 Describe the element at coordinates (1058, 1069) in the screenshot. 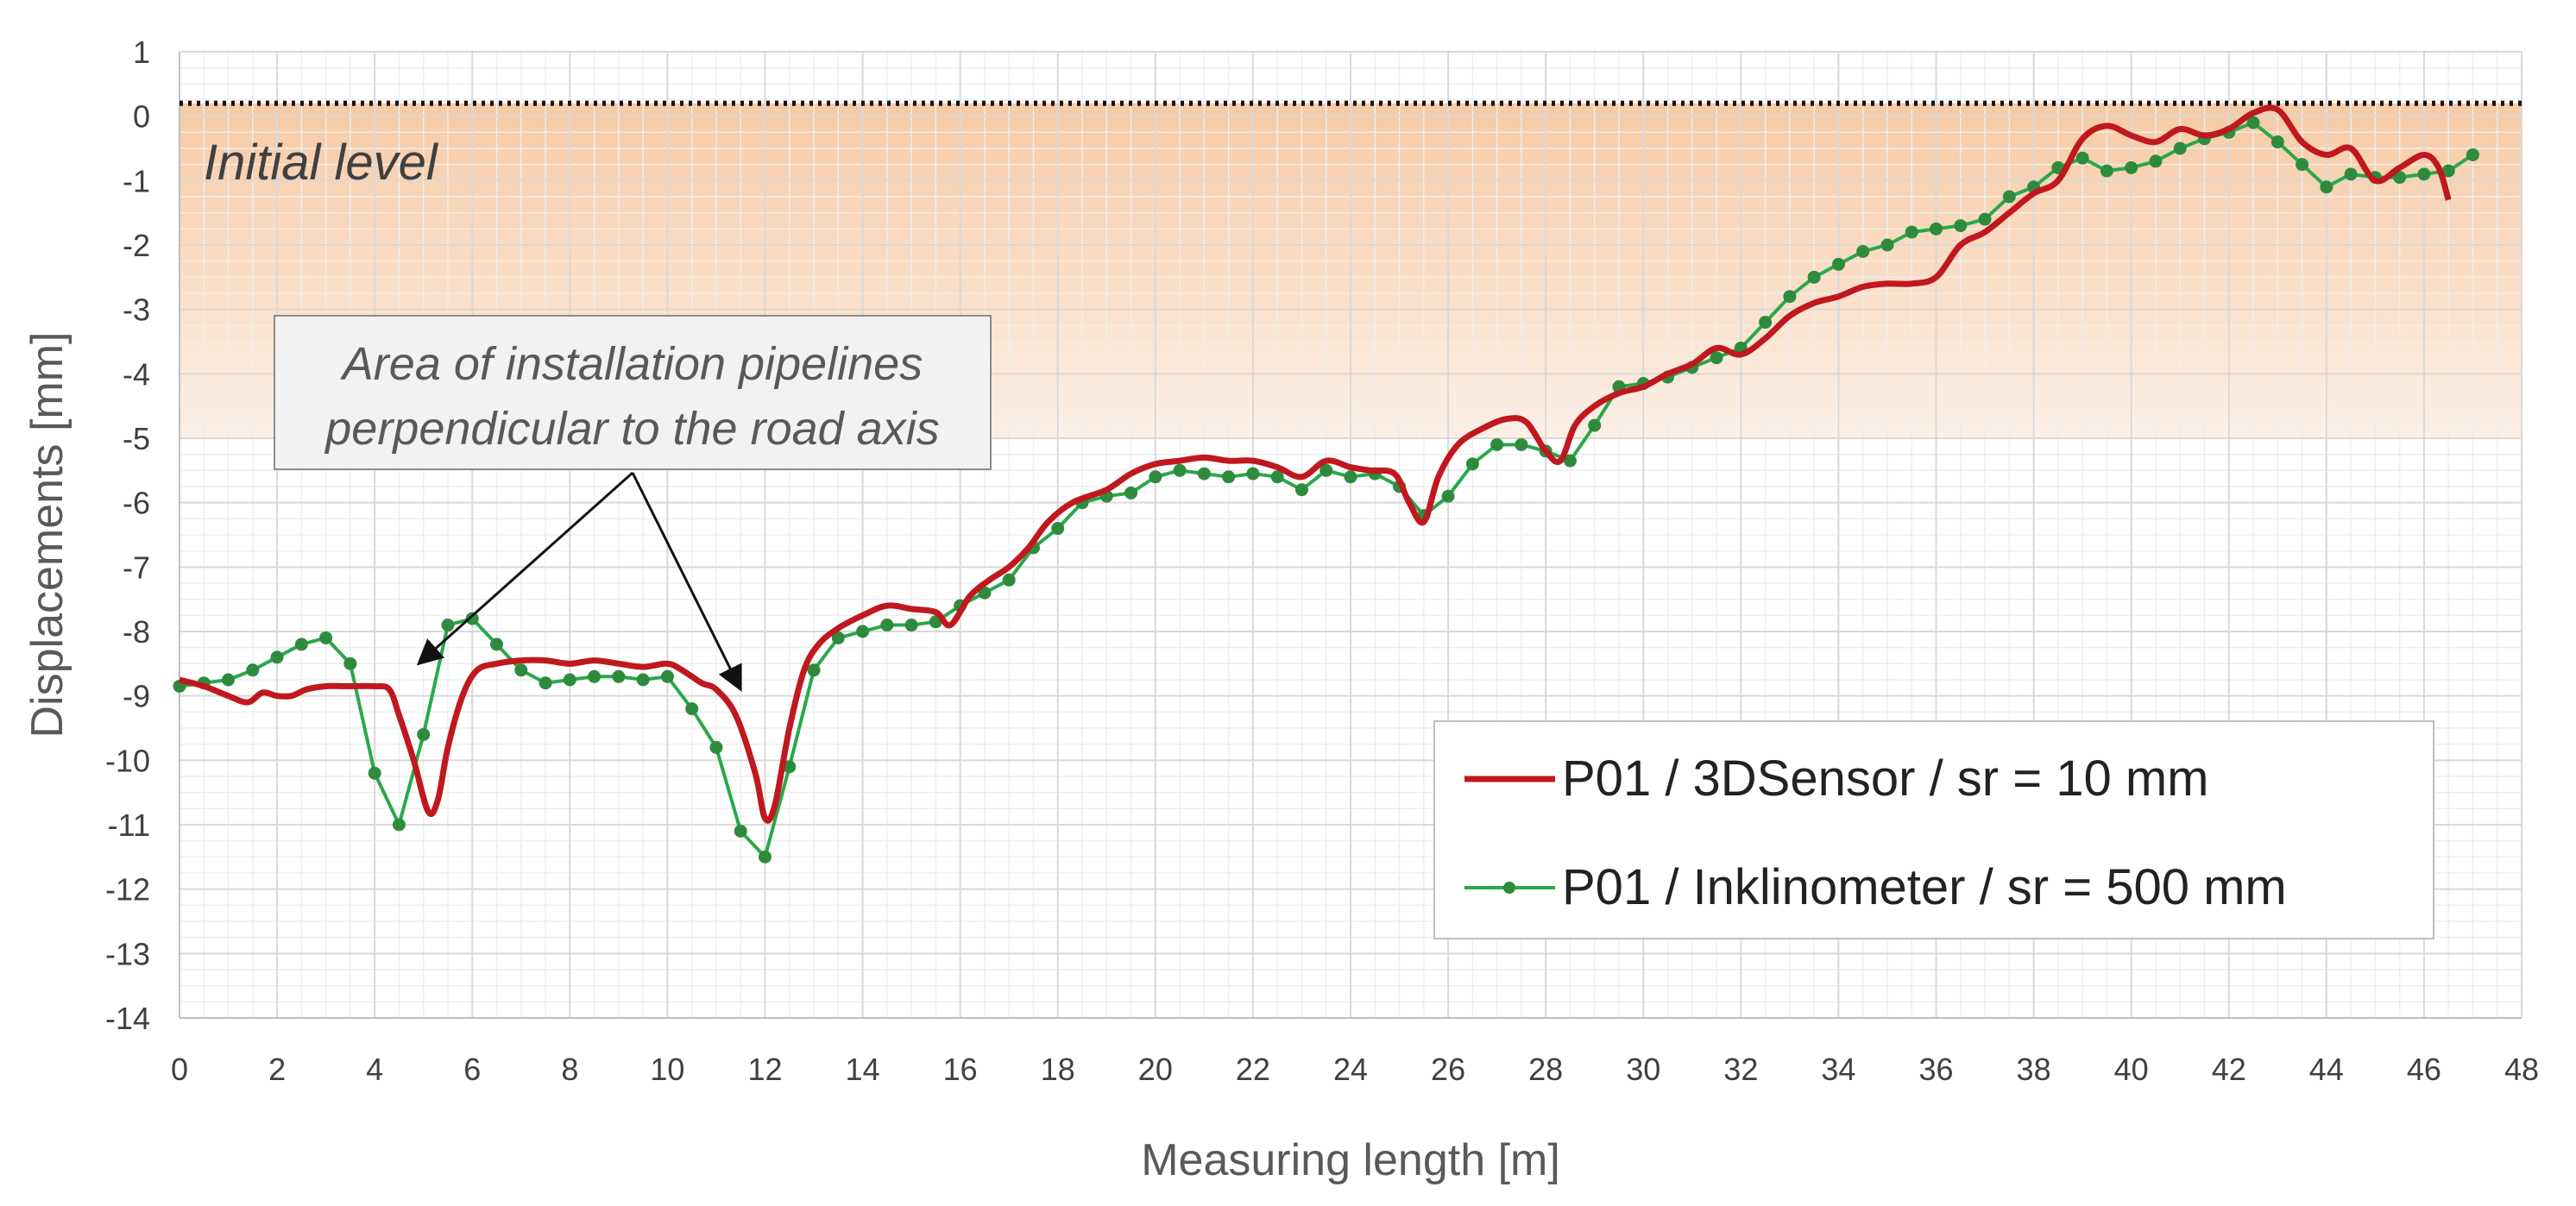

I see `x-tick-label: 18` at that location.